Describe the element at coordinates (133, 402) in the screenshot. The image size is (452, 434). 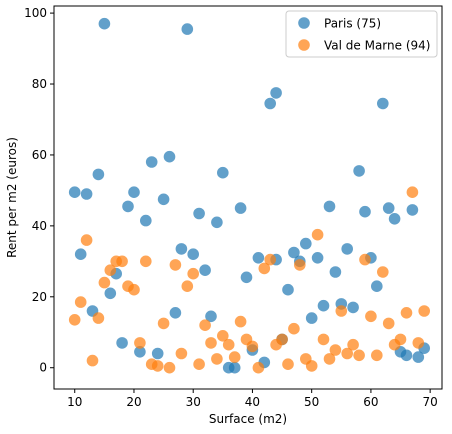
I see `x-tick-label: 20` at that location.